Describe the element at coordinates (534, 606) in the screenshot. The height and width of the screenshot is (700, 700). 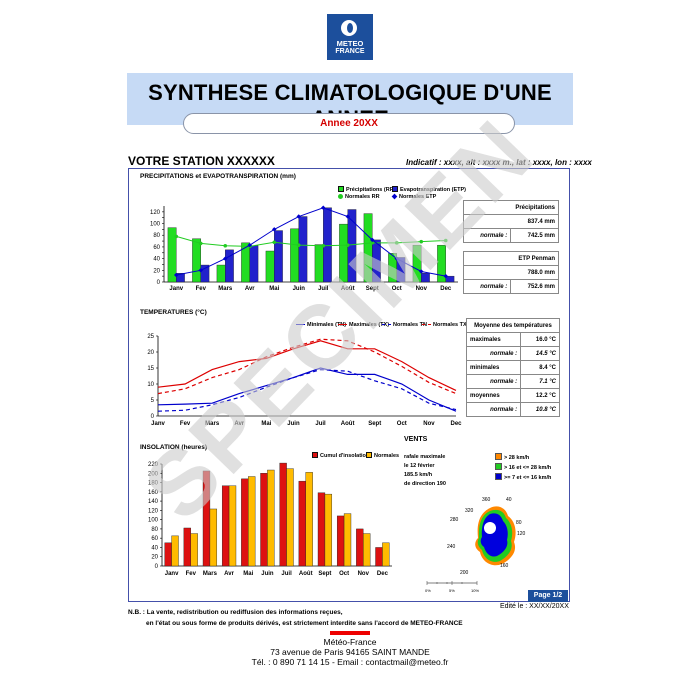
I see `edit-date: Edité le : XX/XX/20XX` at that location.